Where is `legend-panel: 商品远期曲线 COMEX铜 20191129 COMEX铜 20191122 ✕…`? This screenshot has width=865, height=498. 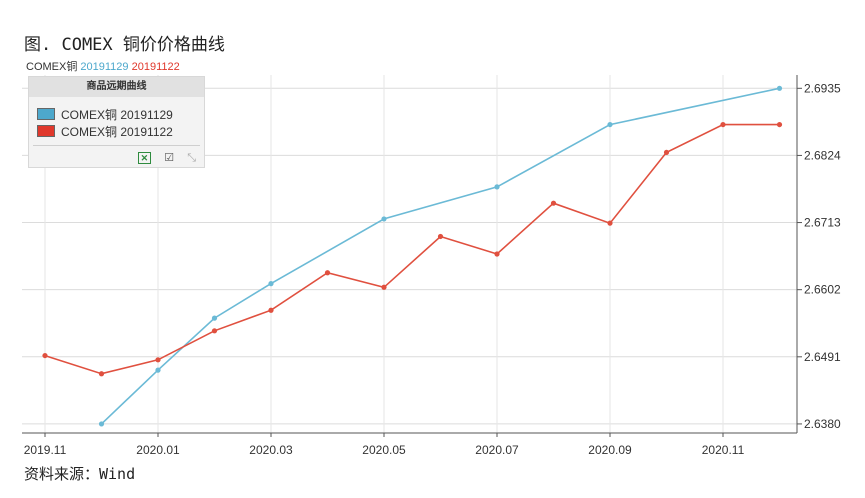 legend-panel: 商品远期曲线 COMEX铜 20191129 COMEX铜 20191122 ✕… is located at coordinates (116, 122).